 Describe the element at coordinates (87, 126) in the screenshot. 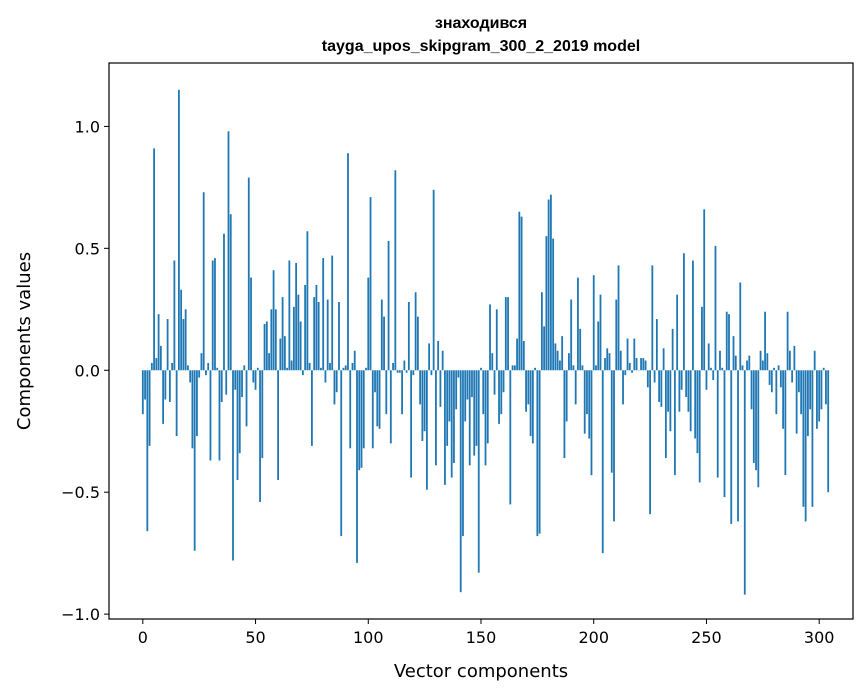

I see `y-tick-label: 1.0` at that location.